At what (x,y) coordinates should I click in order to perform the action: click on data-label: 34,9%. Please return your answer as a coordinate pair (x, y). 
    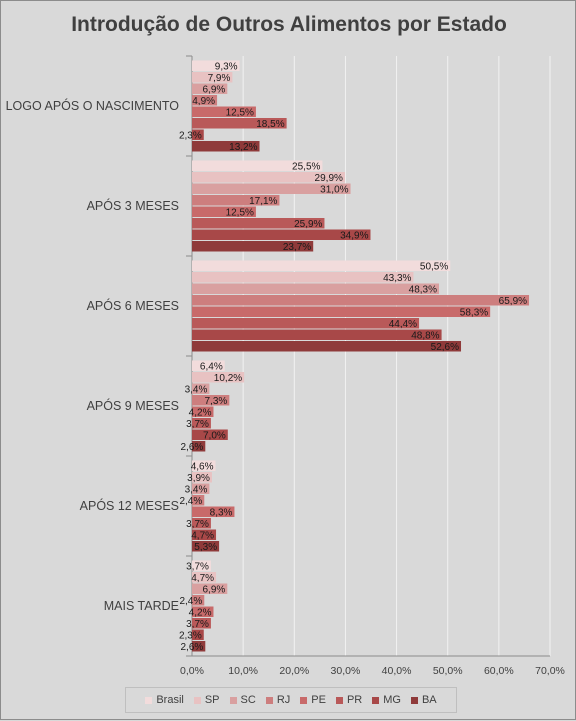
    Looking at the image, I should click on (354, 235).